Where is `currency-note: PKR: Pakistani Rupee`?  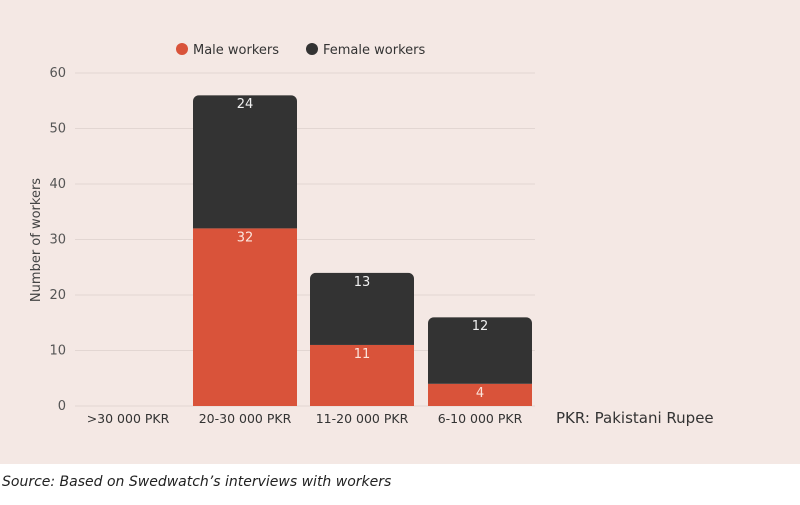
currency-note: PKR: Pakistani Rupee is located at coordinates (635, 418).